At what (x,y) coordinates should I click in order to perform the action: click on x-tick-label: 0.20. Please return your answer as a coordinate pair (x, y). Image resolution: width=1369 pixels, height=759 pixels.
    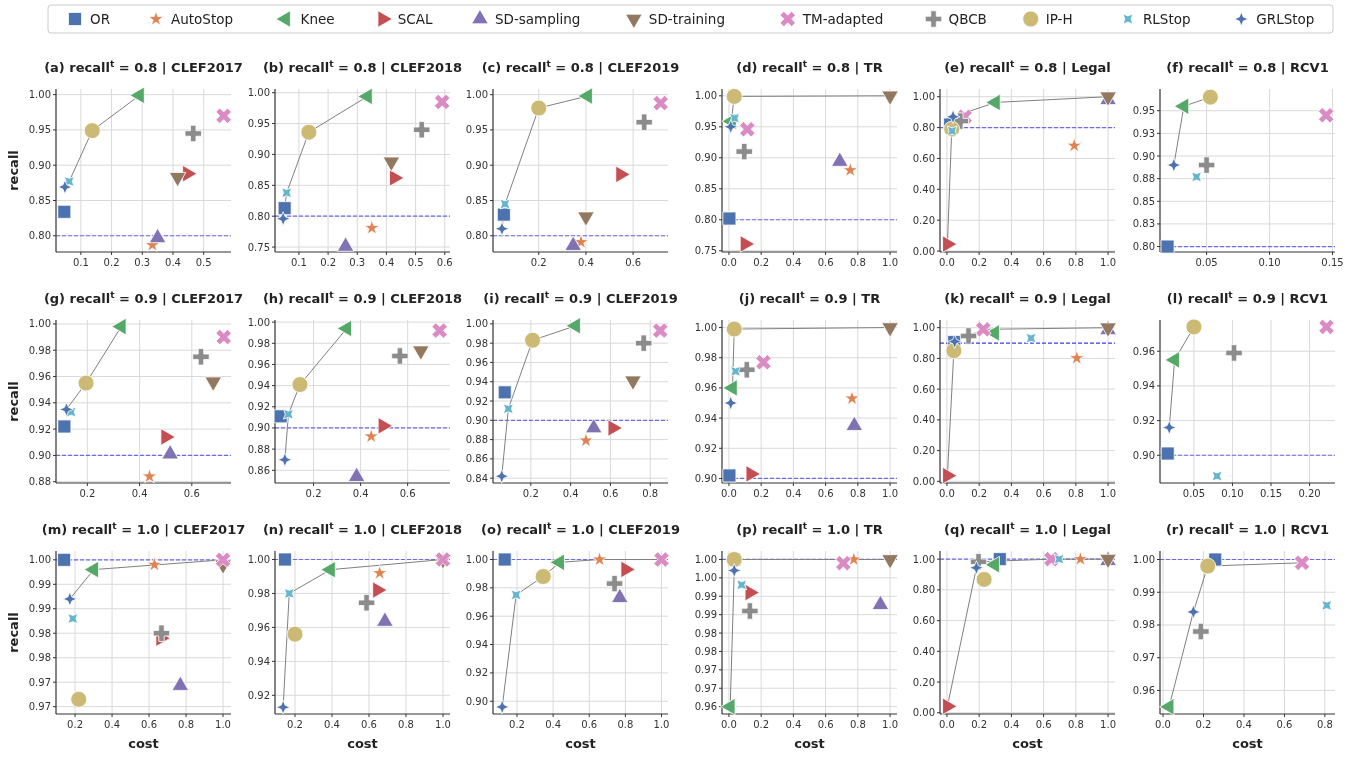
    Looking at the image, I should click on (1309, 493).